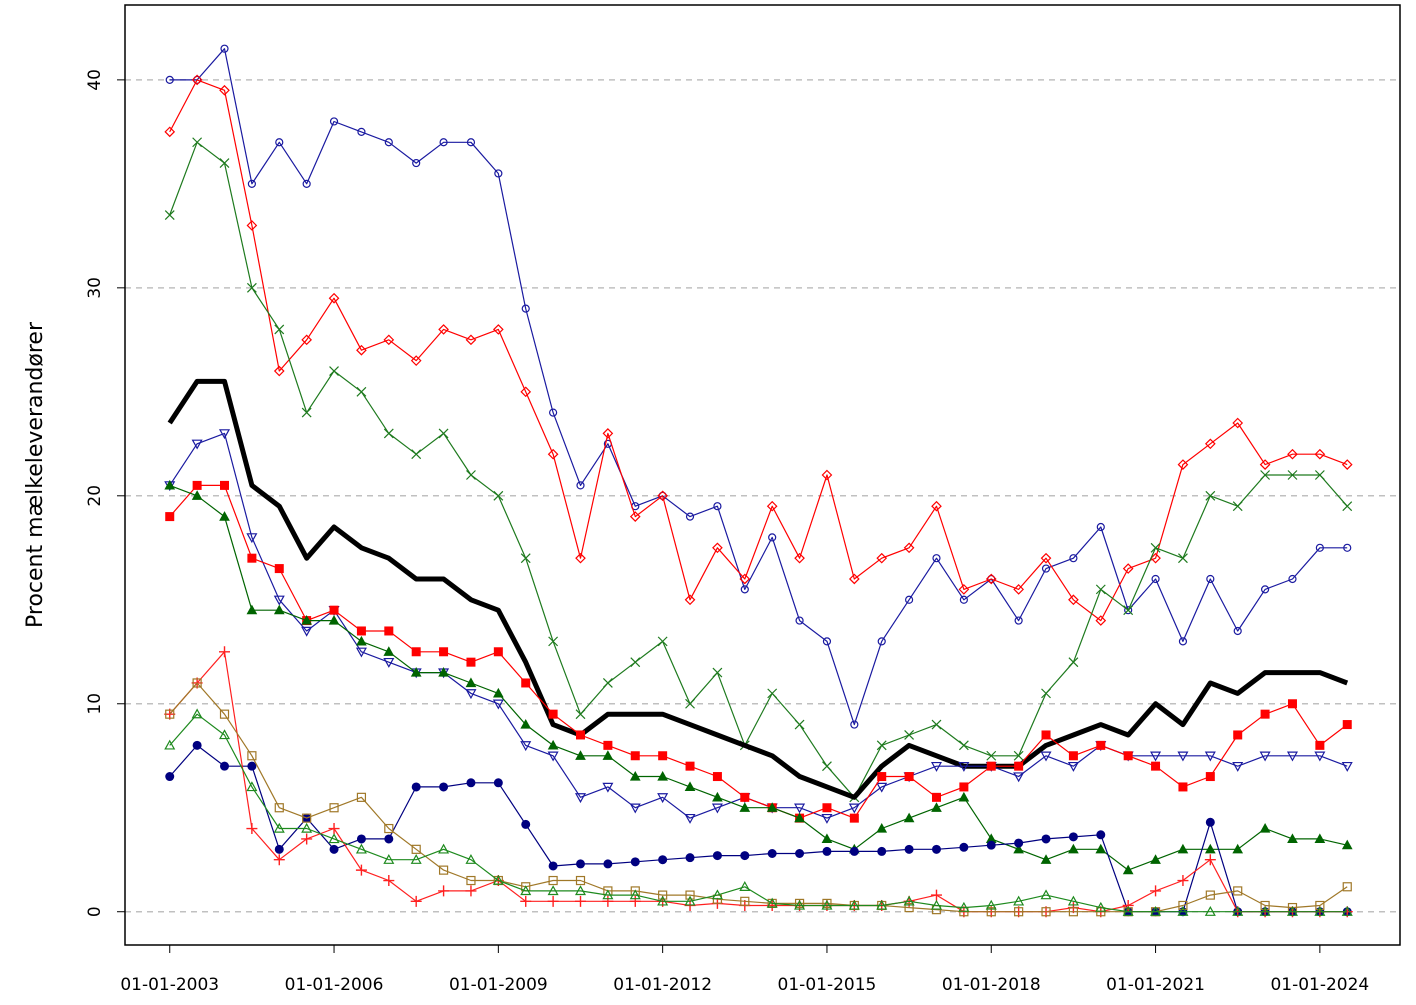  What do you see at coordinates (334, 985) in the screenshot?
I see `x-tick-label: 01-01-2006` at bounding box center [334, 985].